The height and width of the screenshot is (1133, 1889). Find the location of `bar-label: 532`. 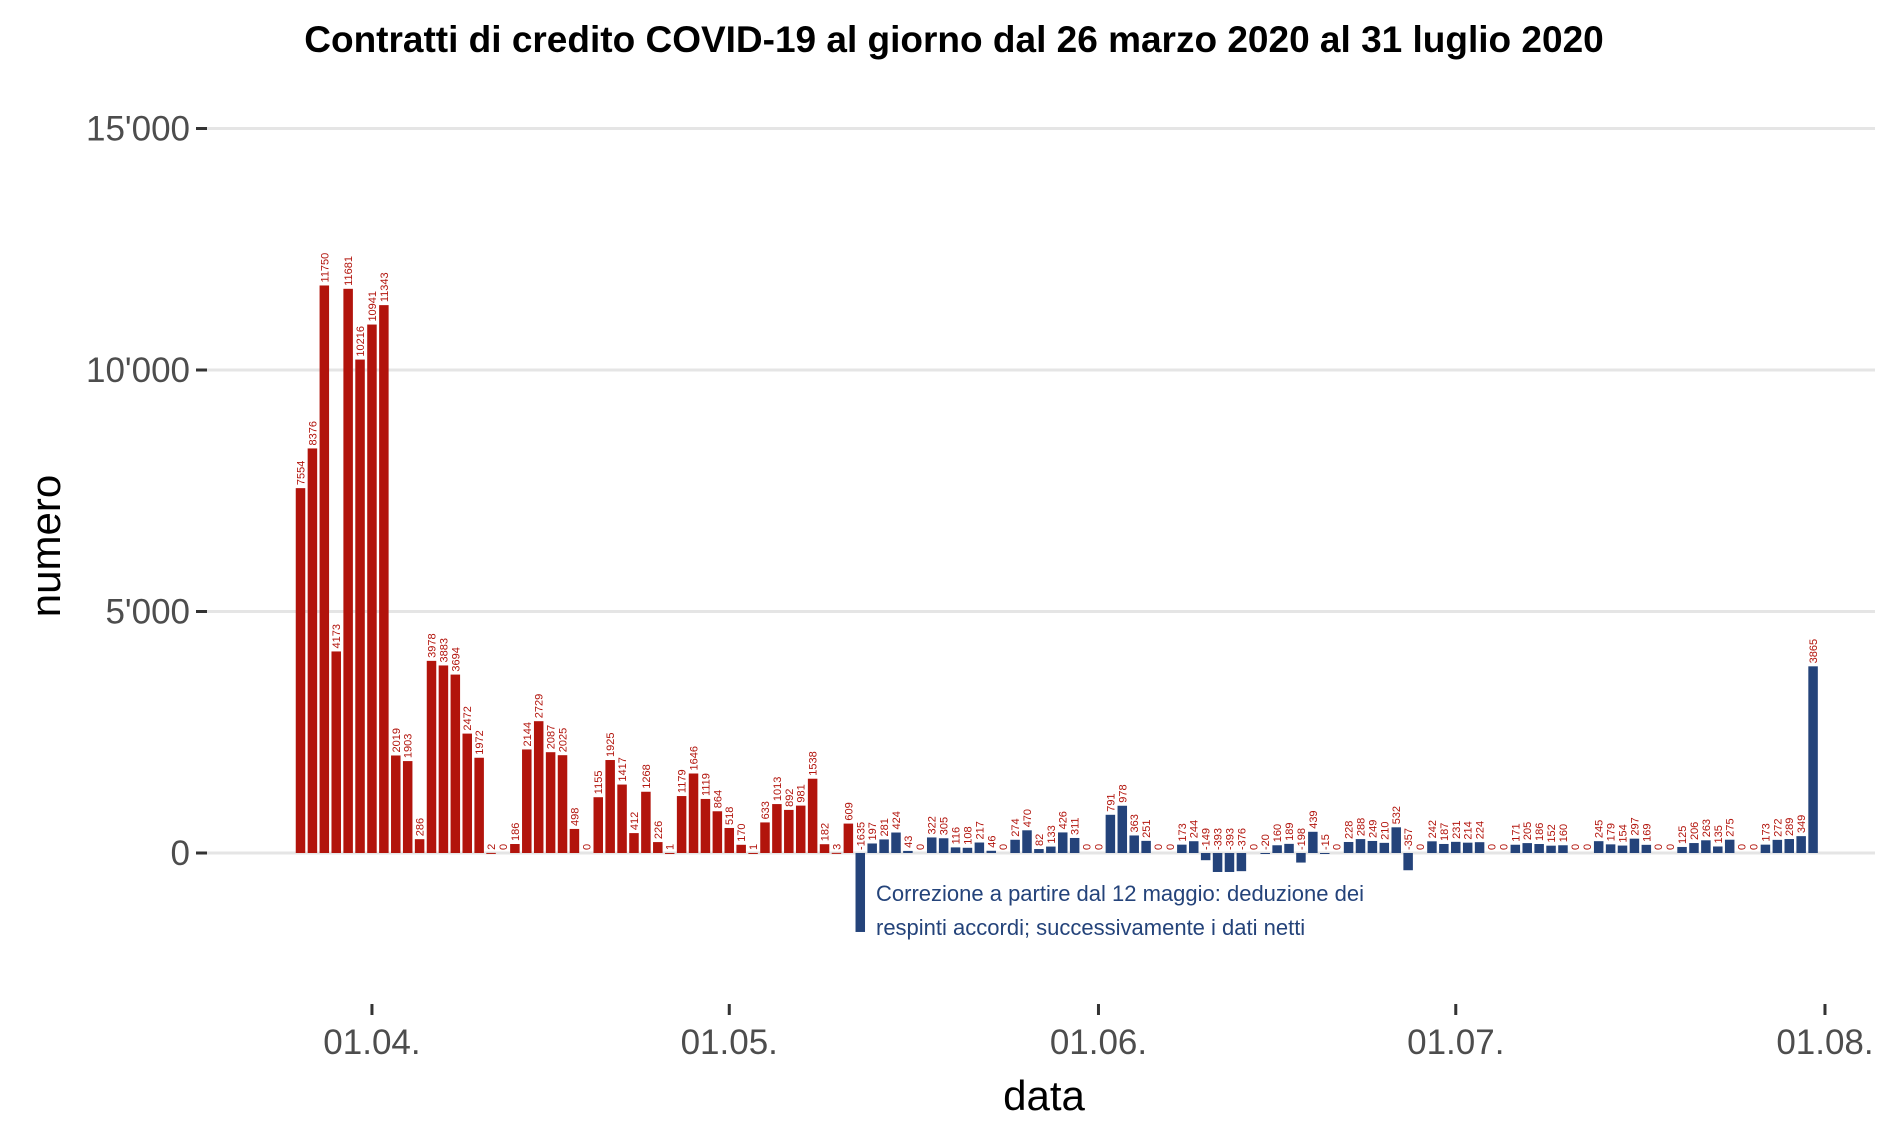

bar-label: 532 is located at coordinates (1397, 815).